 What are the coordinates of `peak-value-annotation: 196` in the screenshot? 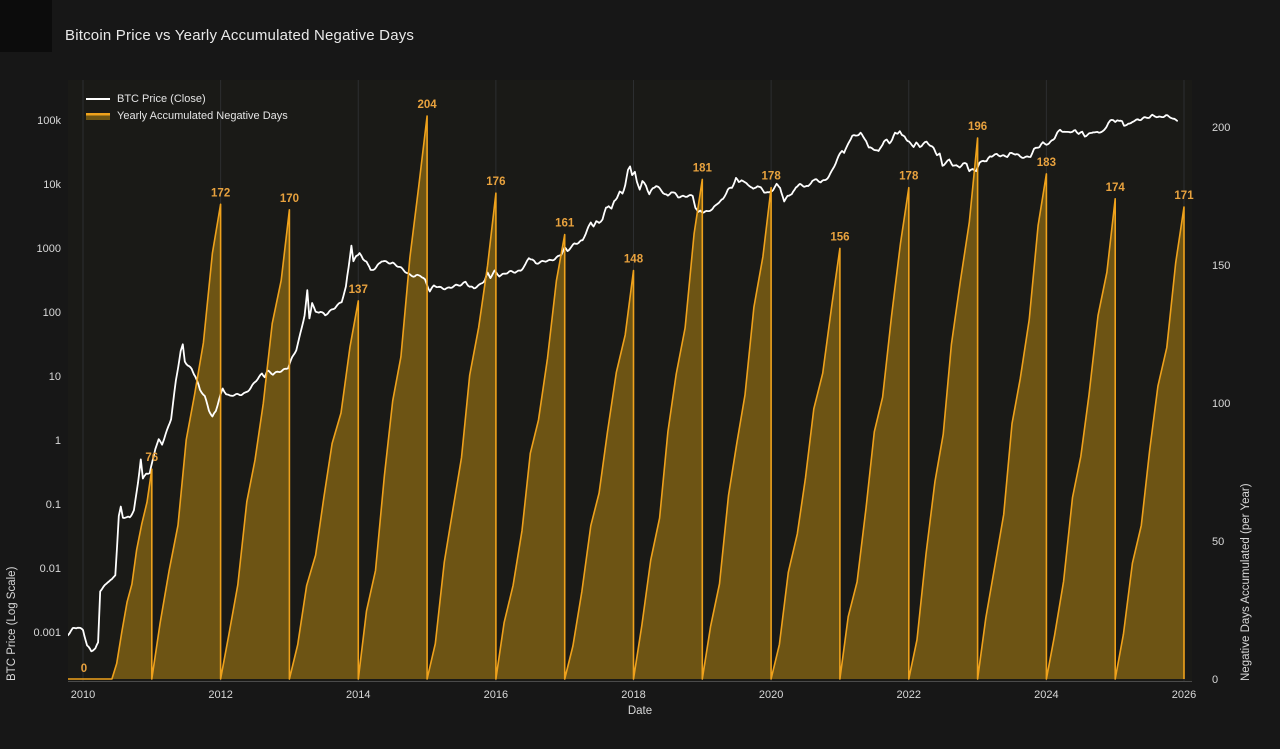 It's located at (977, 127).